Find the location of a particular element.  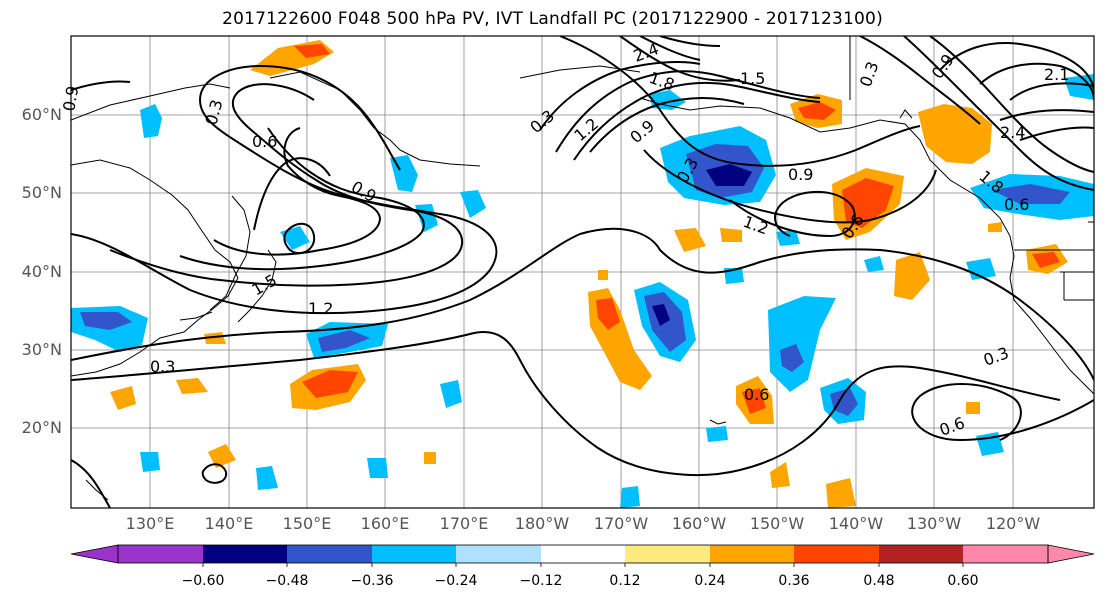

colorbar-border is located at coordinates (583, 554).